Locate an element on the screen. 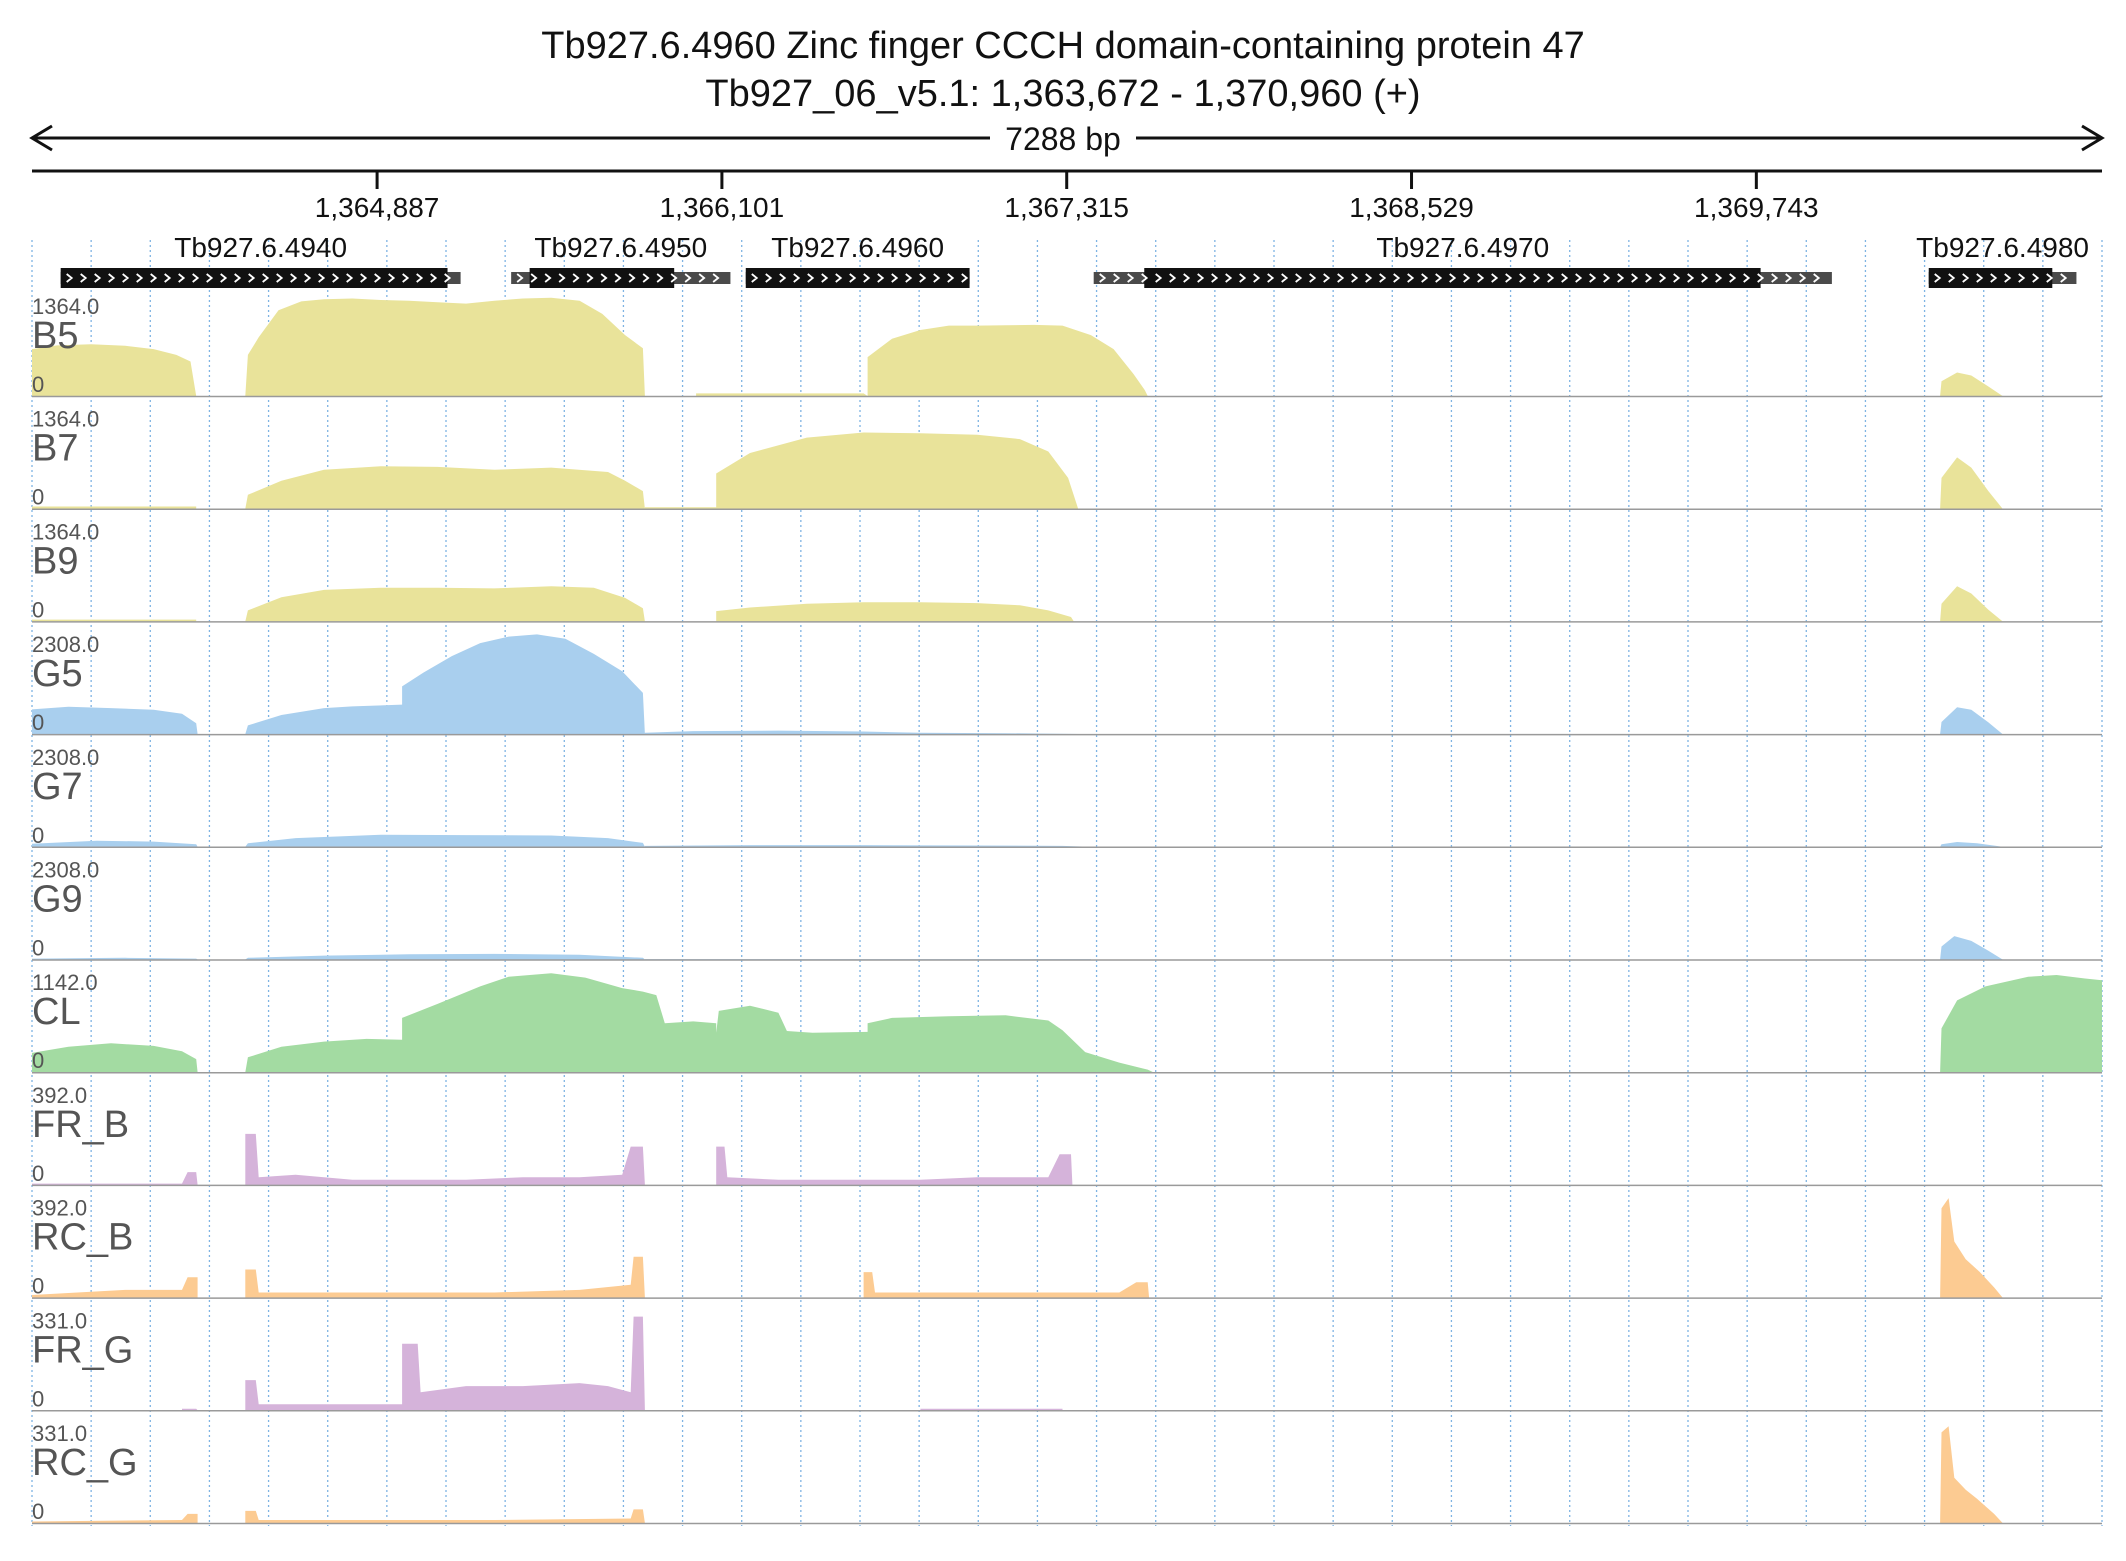 Image resolution: width=2126 pixels, height=1561 pixels. track-name-label: FR_B is located at coordinates (80, 1125).